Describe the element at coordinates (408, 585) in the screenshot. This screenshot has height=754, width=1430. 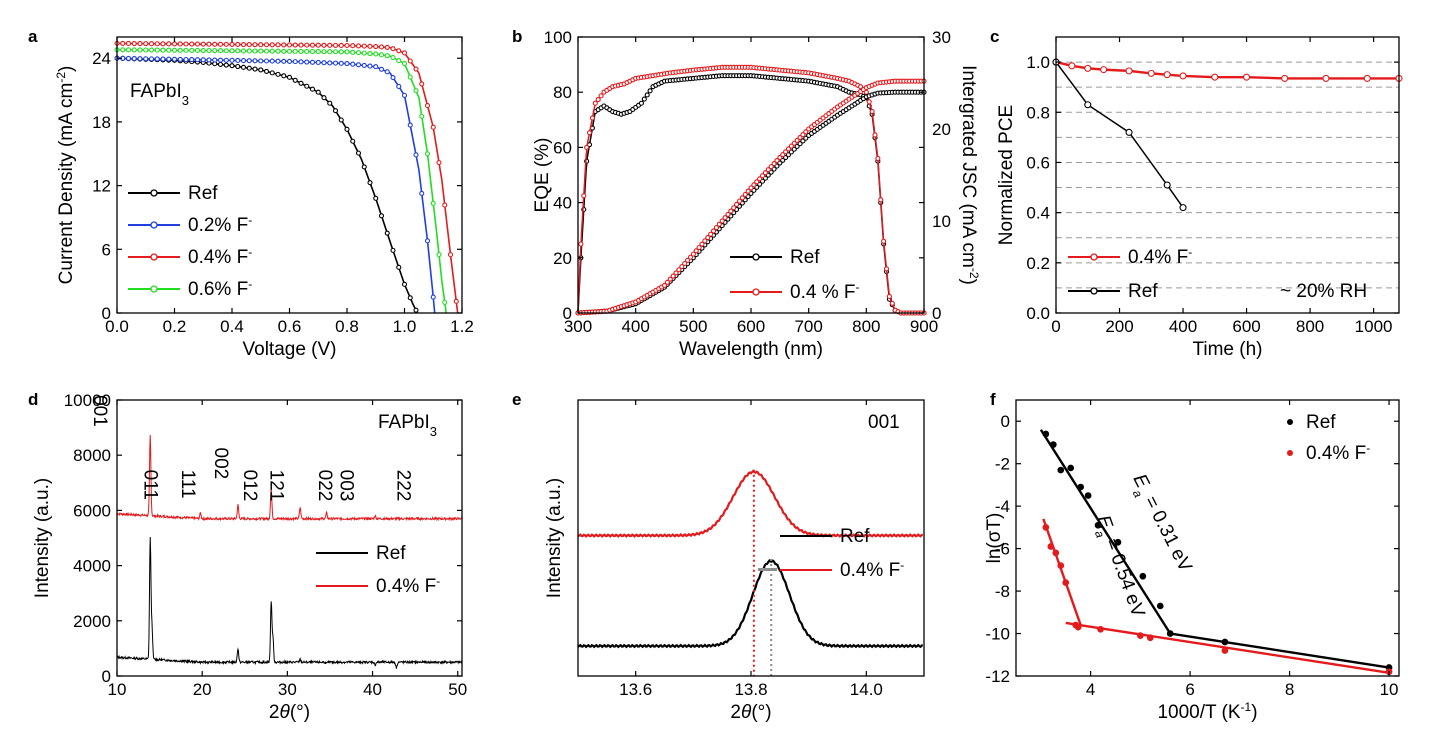
I see `d-legend-label: 0.4% F-` at that location.